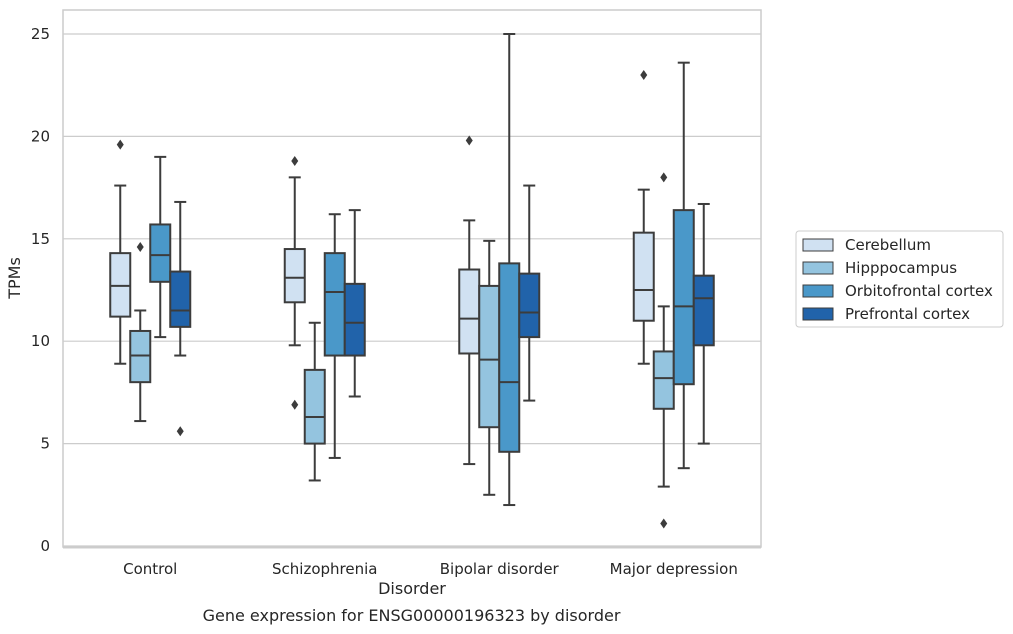 This screenshot has height=634, width=1013. Describe the element at coordinates (674, 569) in the screenshot. I see `x-tick-label: Major depression` at that location.